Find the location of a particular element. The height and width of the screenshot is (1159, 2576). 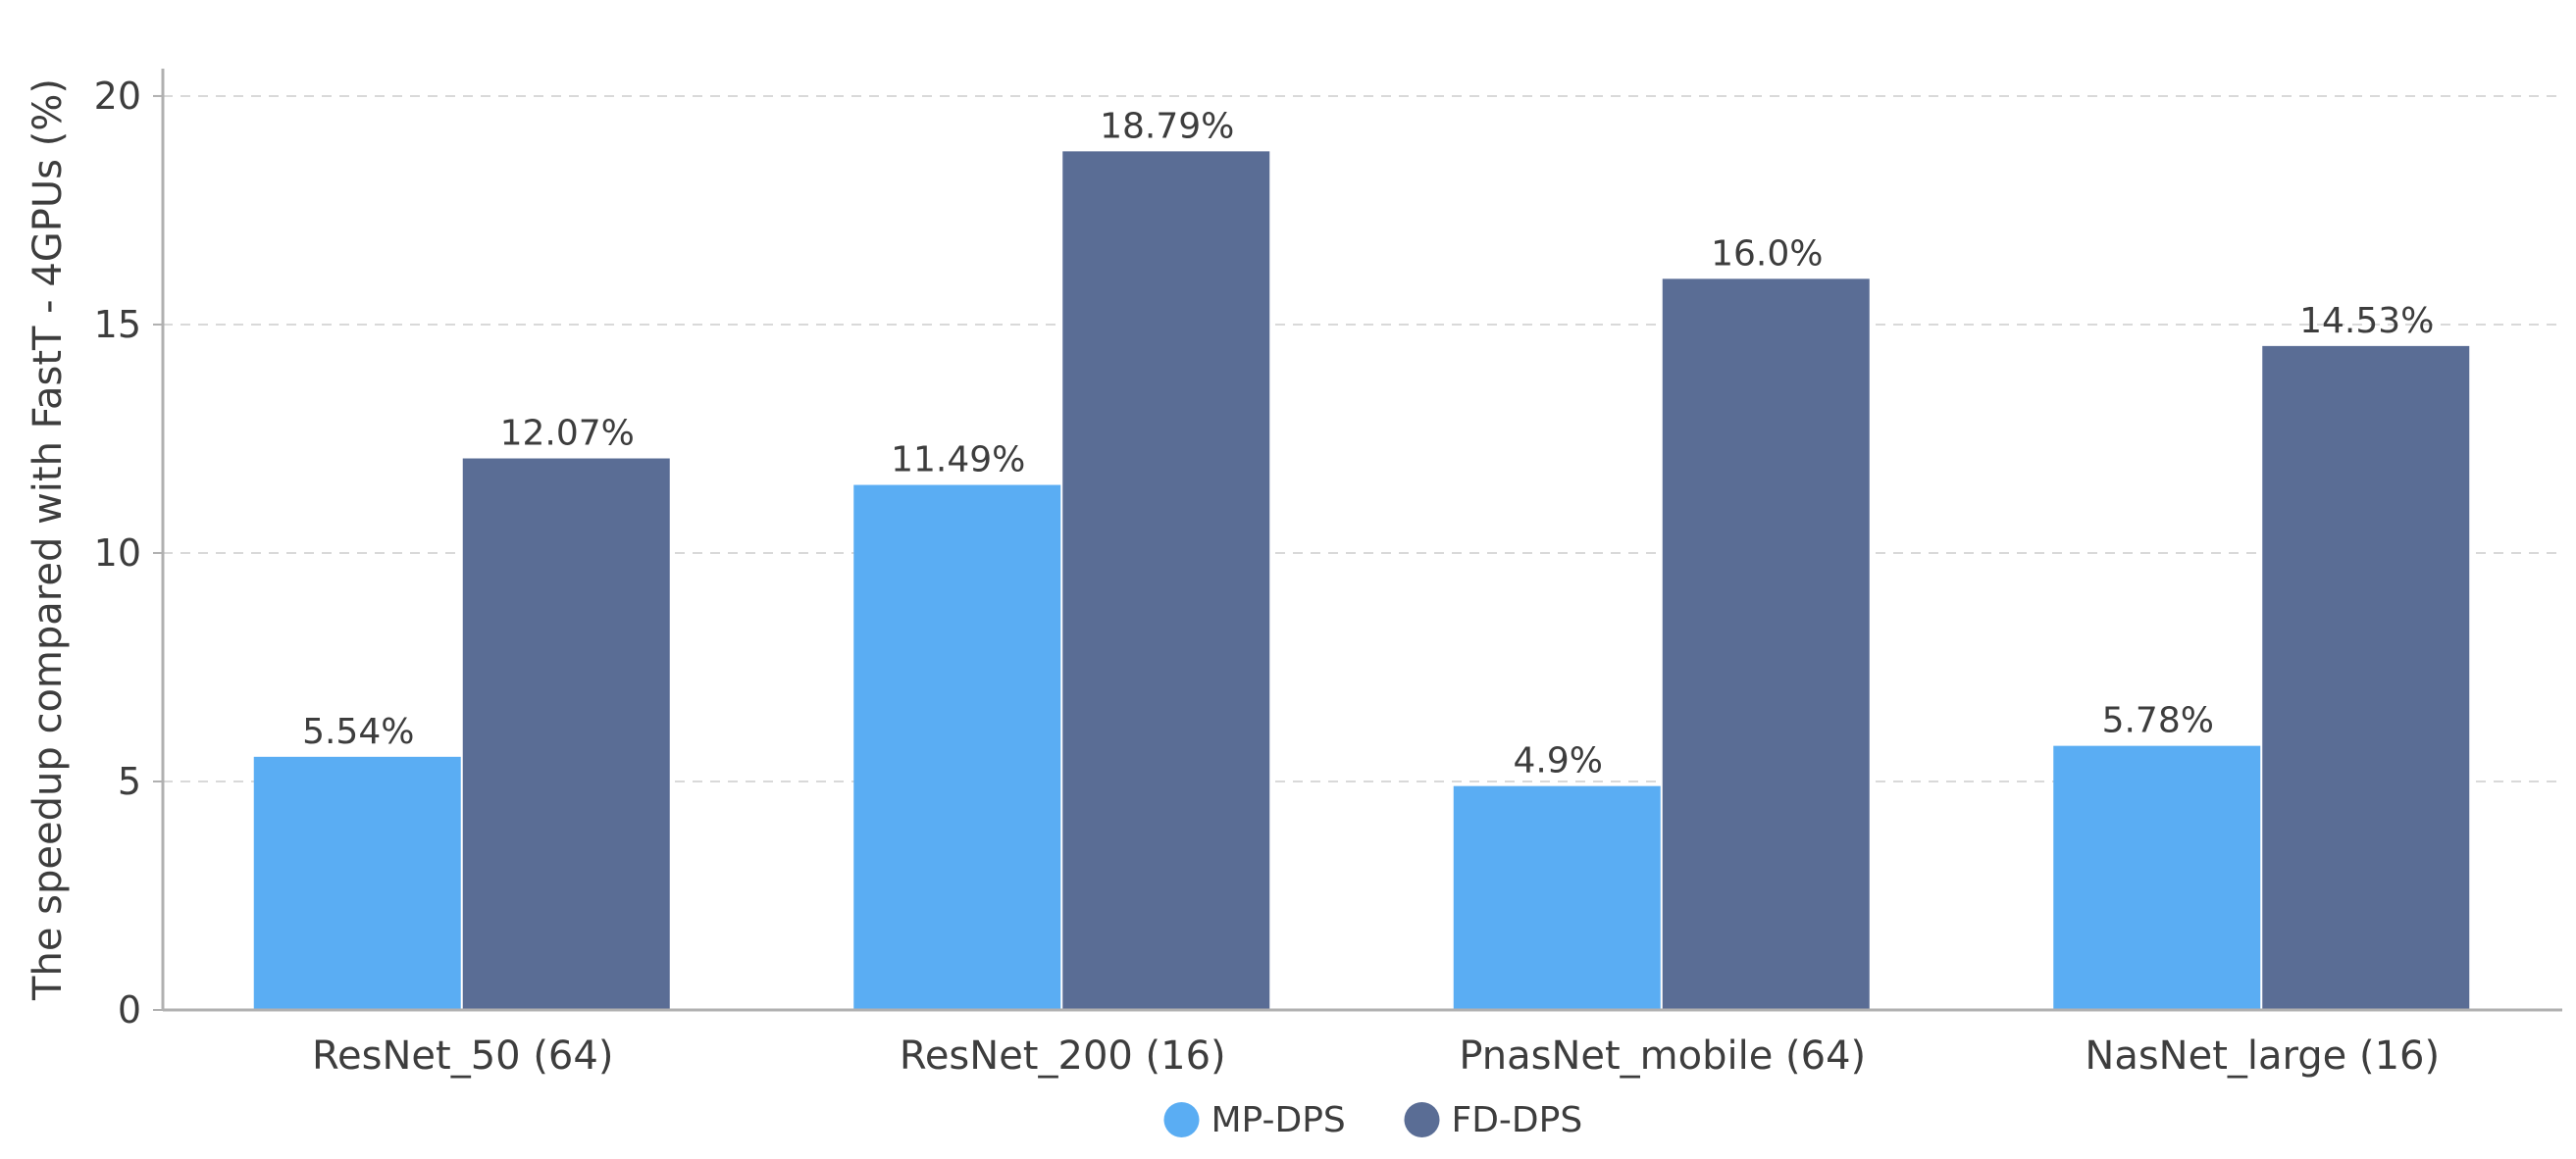

y-tick-label: 0 is located at coordinates (129, 1010).